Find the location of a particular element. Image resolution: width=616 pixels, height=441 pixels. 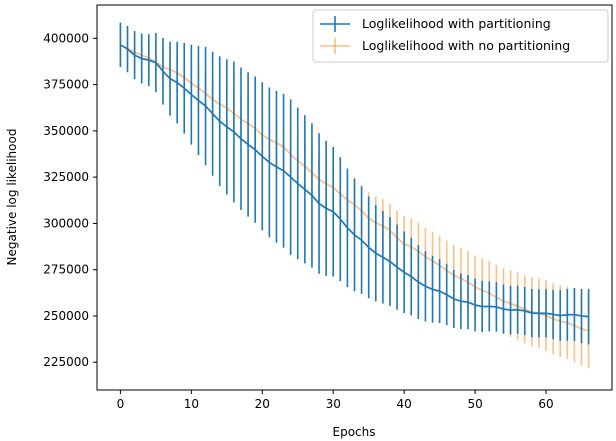

legend-box is located at coordinates (460, 36).